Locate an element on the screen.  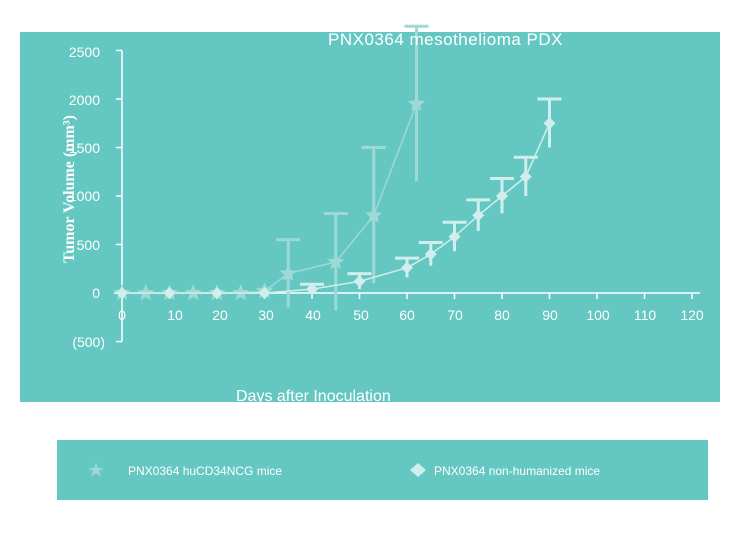
x-tick: 40 is located at coordinates (313, 315).